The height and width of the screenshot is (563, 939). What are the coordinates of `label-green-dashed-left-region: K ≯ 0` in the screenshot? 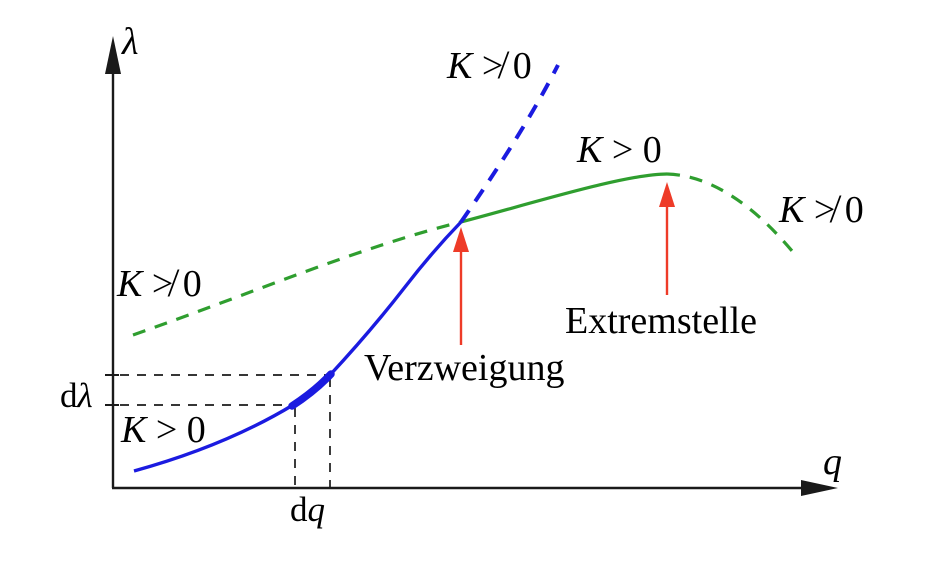 It's located at (159, 284).